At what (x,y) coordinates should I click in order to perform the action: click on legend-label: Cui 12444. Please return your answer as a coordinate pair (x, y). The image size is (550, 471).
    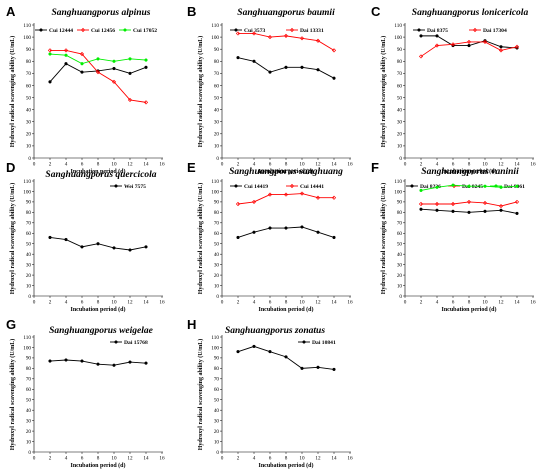
    Looking at the image, I should click on (61, 31).